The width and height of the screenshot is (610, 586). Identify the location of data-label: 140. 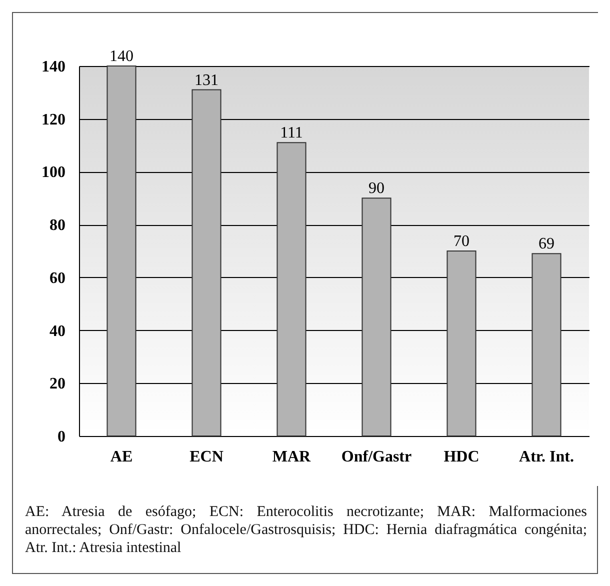
(122, 56).